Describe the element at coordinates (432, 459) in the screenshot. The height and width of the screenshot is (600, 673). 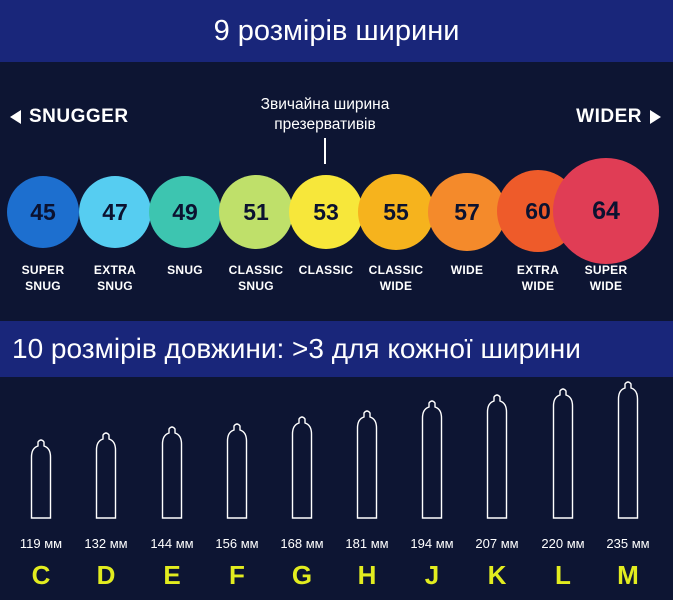
I see `length-shape-J` at that location.